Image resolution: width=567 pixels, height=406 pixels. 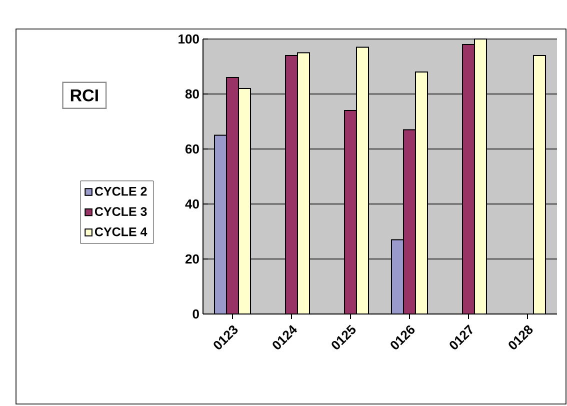 What do you see at coordinates (192, 204) in the screenshot?
I see `y-tick-label: 40` at bounding box center [192, 204].